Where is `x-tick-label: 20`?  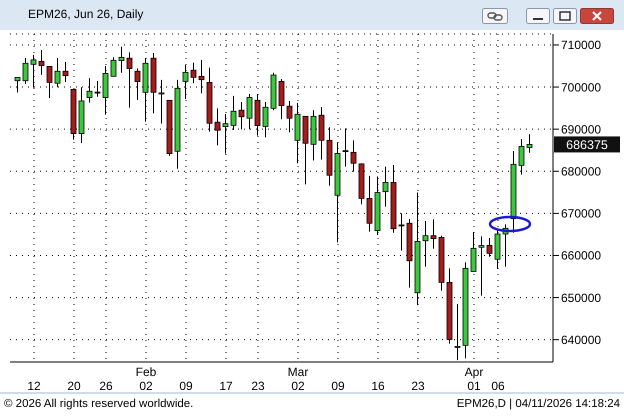
x-tick-label: 20 is located at coordinates (74, 386).